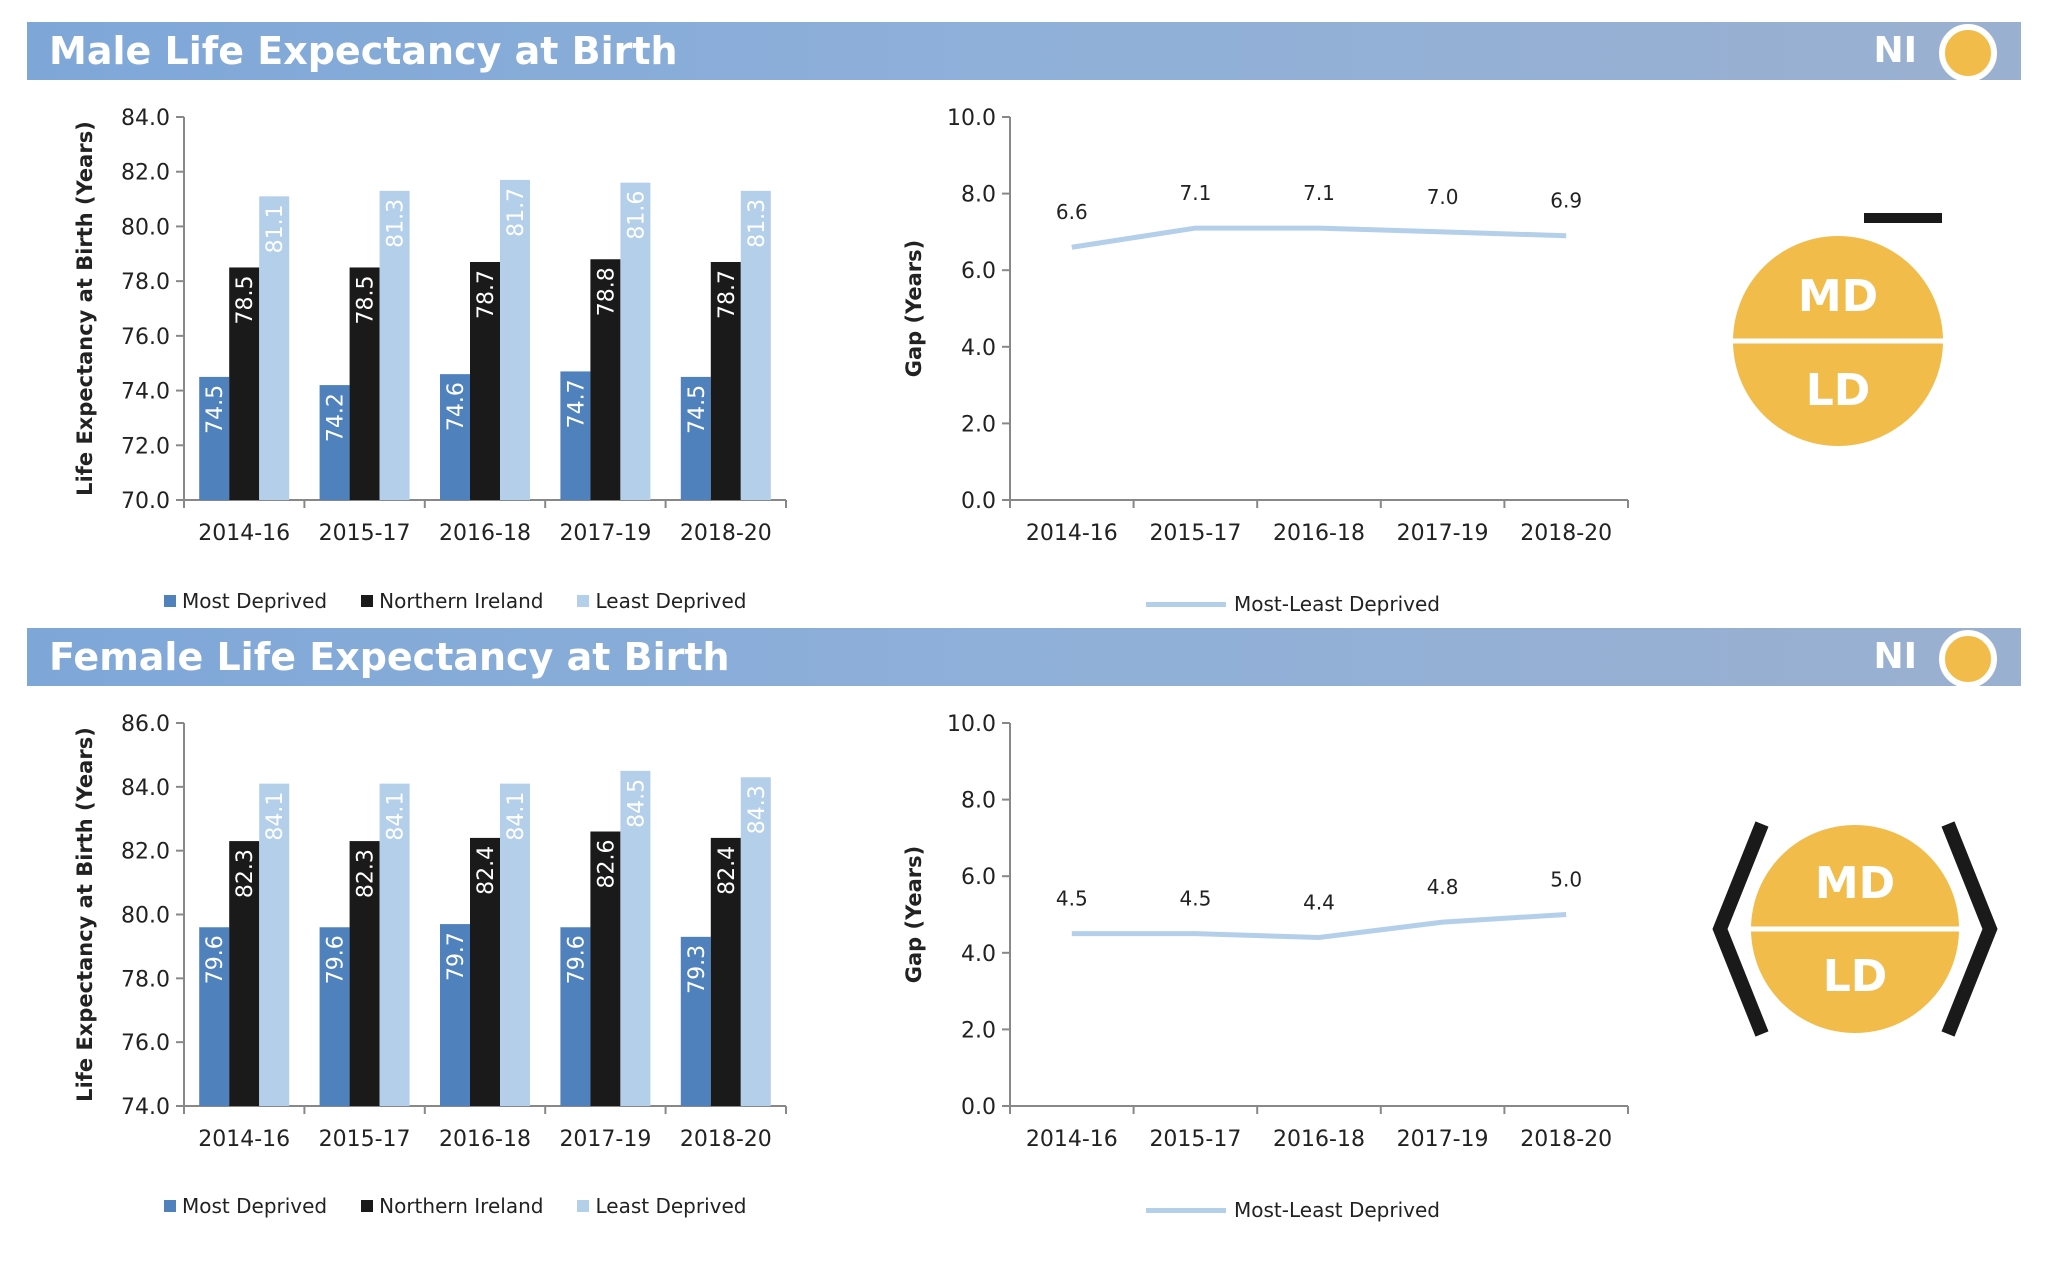 This screenshot has width=2048, height=1265. I want to click on bar-data-label: 82.3, so click(245, 873).